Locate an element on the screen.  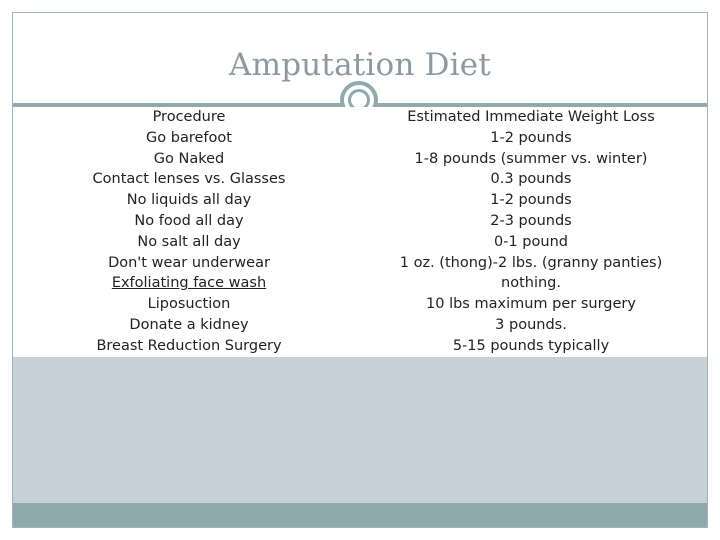
procedure-item-underlined: Exfoliating face wash is located at coordinates (189, 283).